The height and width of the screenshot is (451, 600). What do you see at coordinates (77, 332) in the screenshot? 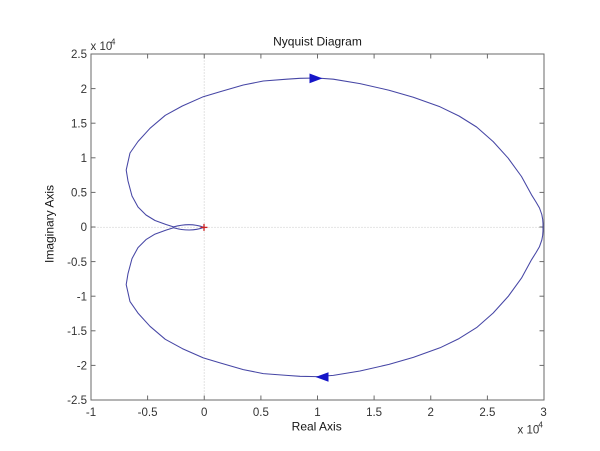
I see `svg-text: -1.5` at bounding box center [77, 332].